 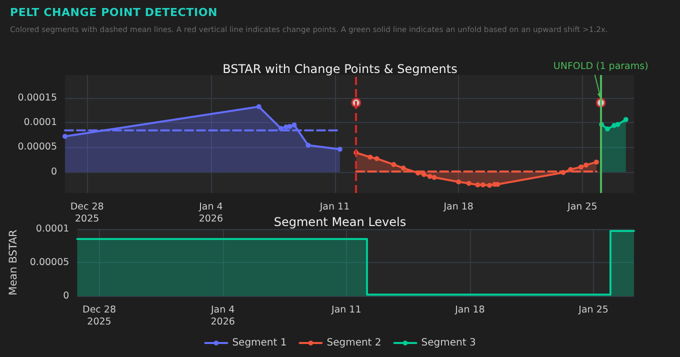 What do you see at coordinates (354, 343) in the screenshot?
I see `legend-label: Segment 2` at bounding box center [354, 343].